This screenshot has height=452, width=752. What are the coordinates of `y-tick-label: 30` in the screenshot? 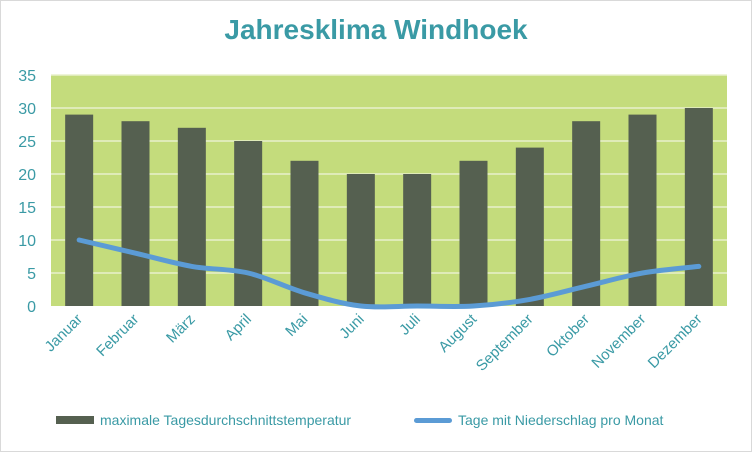 It's located at (27, 109).